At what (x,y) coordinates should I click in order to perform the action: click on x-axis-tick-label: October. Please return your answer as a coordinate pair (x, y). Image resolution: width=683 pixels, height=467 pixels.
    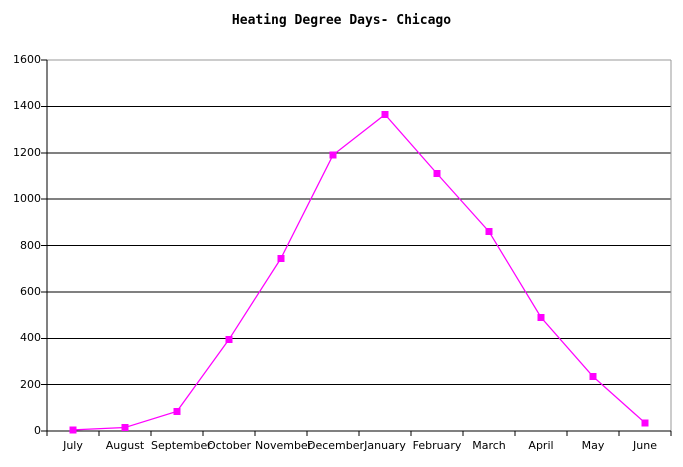
    Looking at the image, I should click on (229, 445).